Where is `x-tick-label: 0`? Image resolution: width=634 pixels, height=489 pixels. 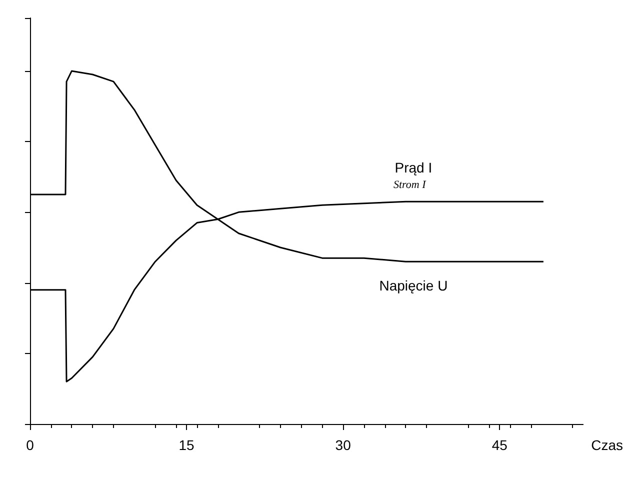
x-tick-label: 0 is located at coordinates (30, 445).